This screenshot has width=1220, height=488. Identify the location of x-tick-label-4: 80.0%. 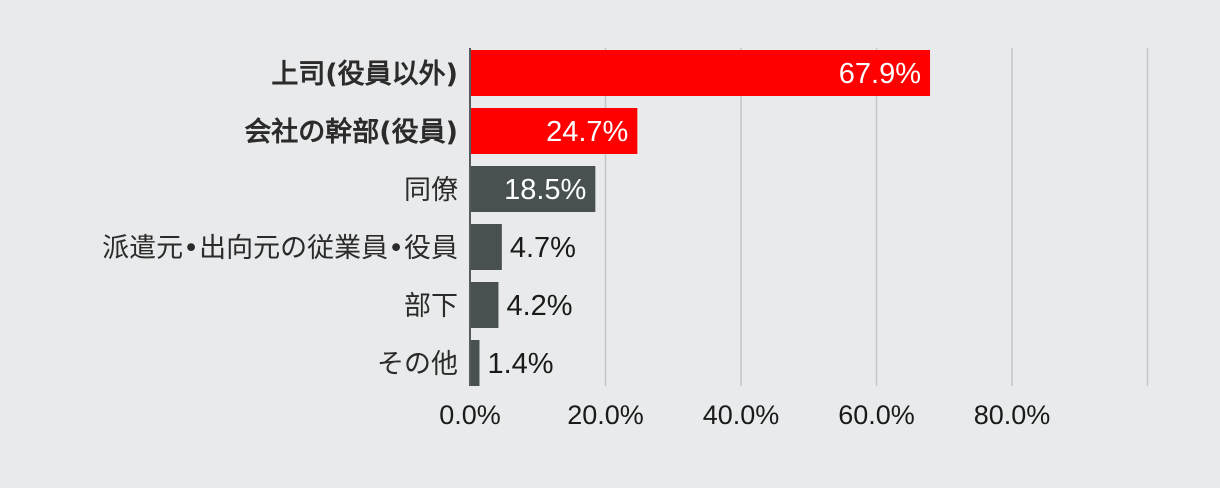
(1012, 415).